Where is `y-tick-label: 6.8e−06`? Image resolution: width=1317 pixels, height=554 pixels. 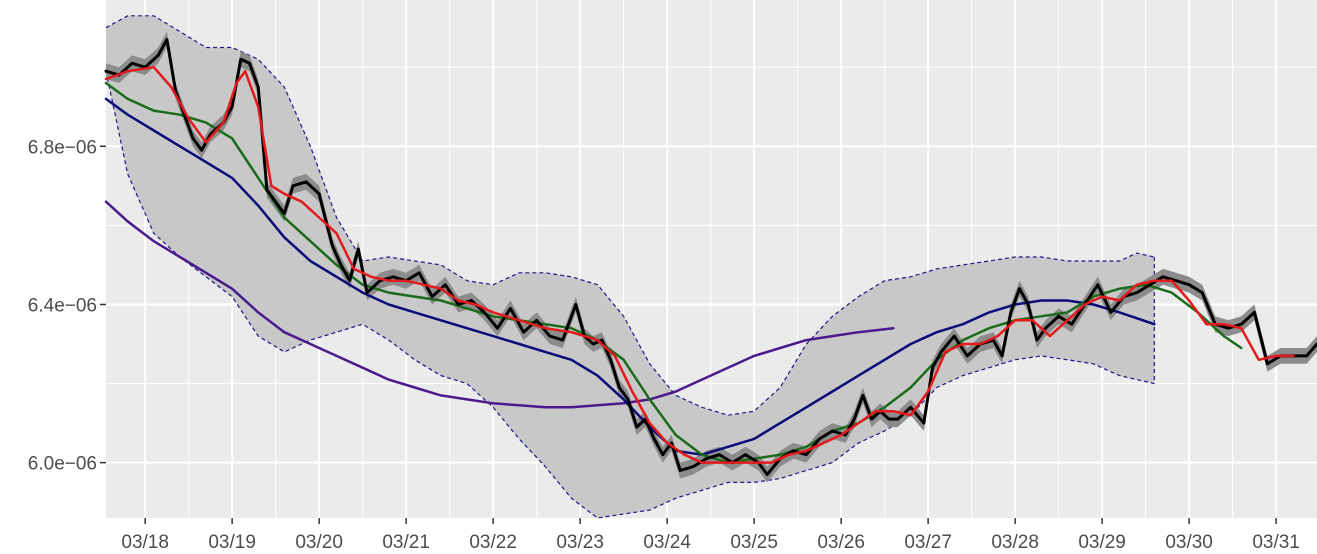
y-tick-label: 6.8e−06 is located at coordinates (62, 147).